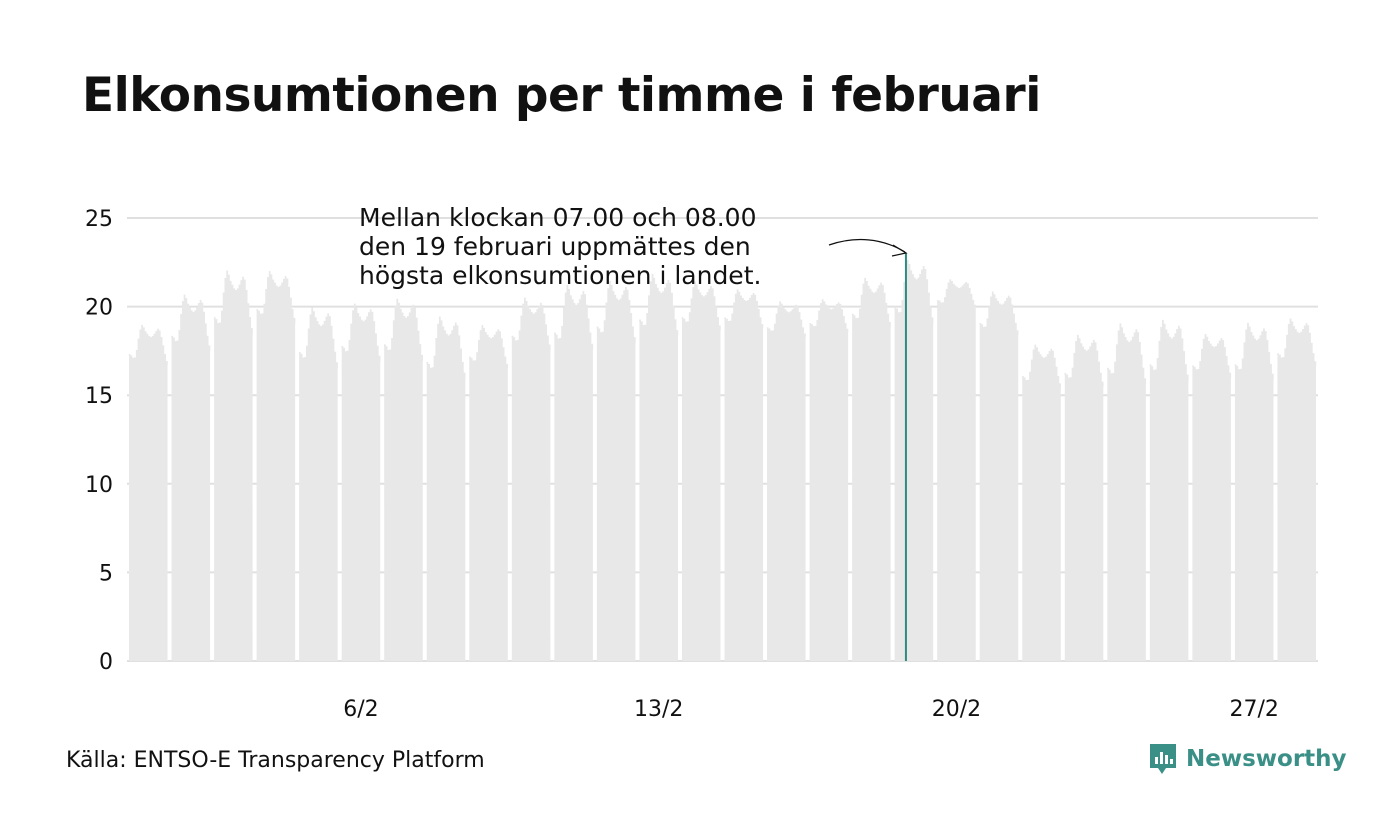  What do you see at coordinates (561, 95) in the screenshot?
I see `page-title: Elkonsumtionen per timme i februari` at bounding box center [561, 95].